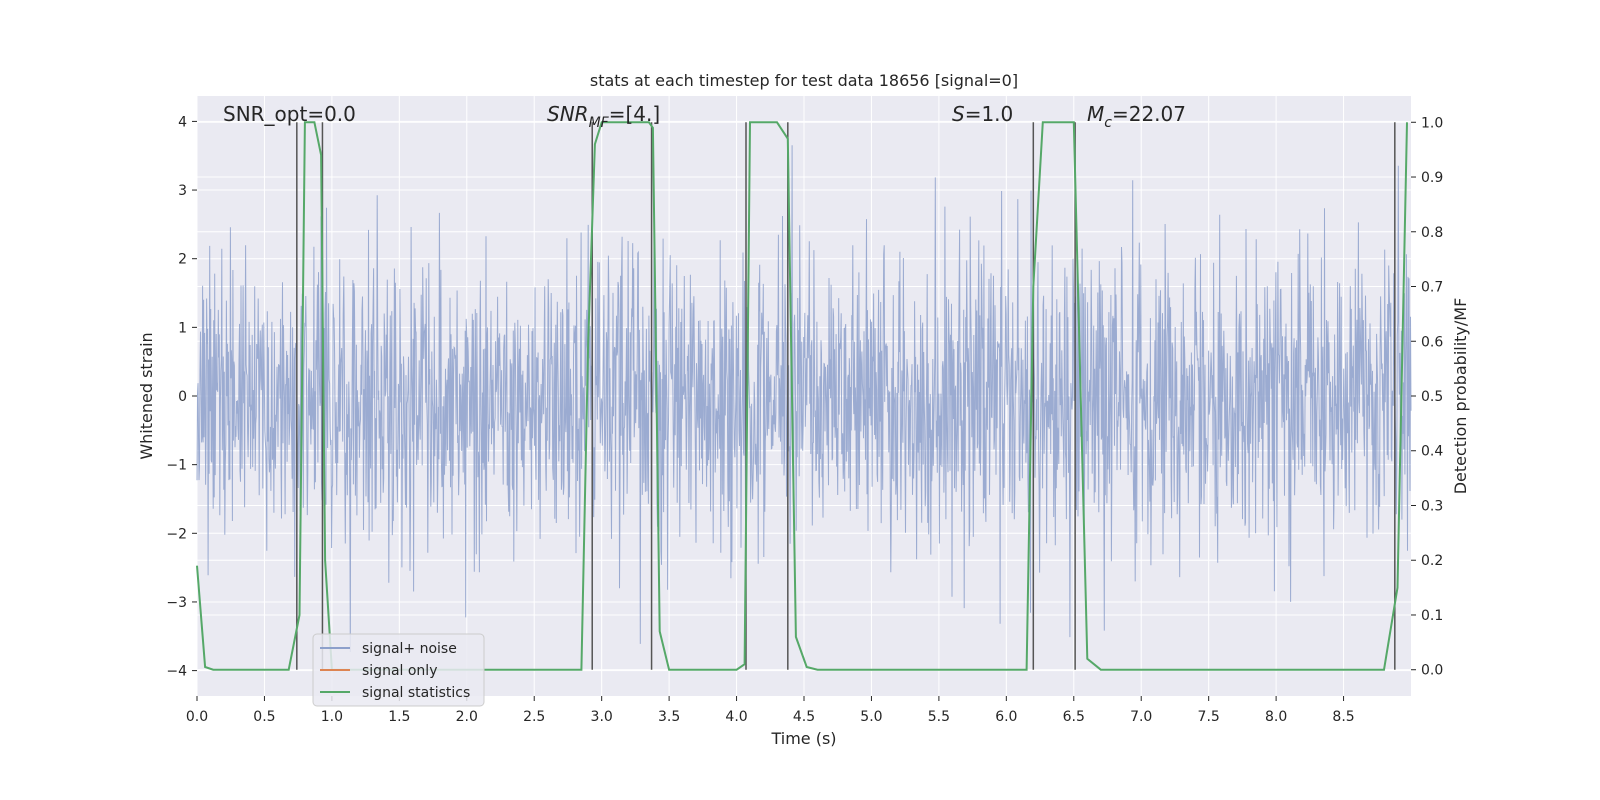 This screenshot has width=1600, height=800. Describe the element at coordinates (1432, 616) in the screenshot. I see `y2-tick-label: 0.1` at that location.